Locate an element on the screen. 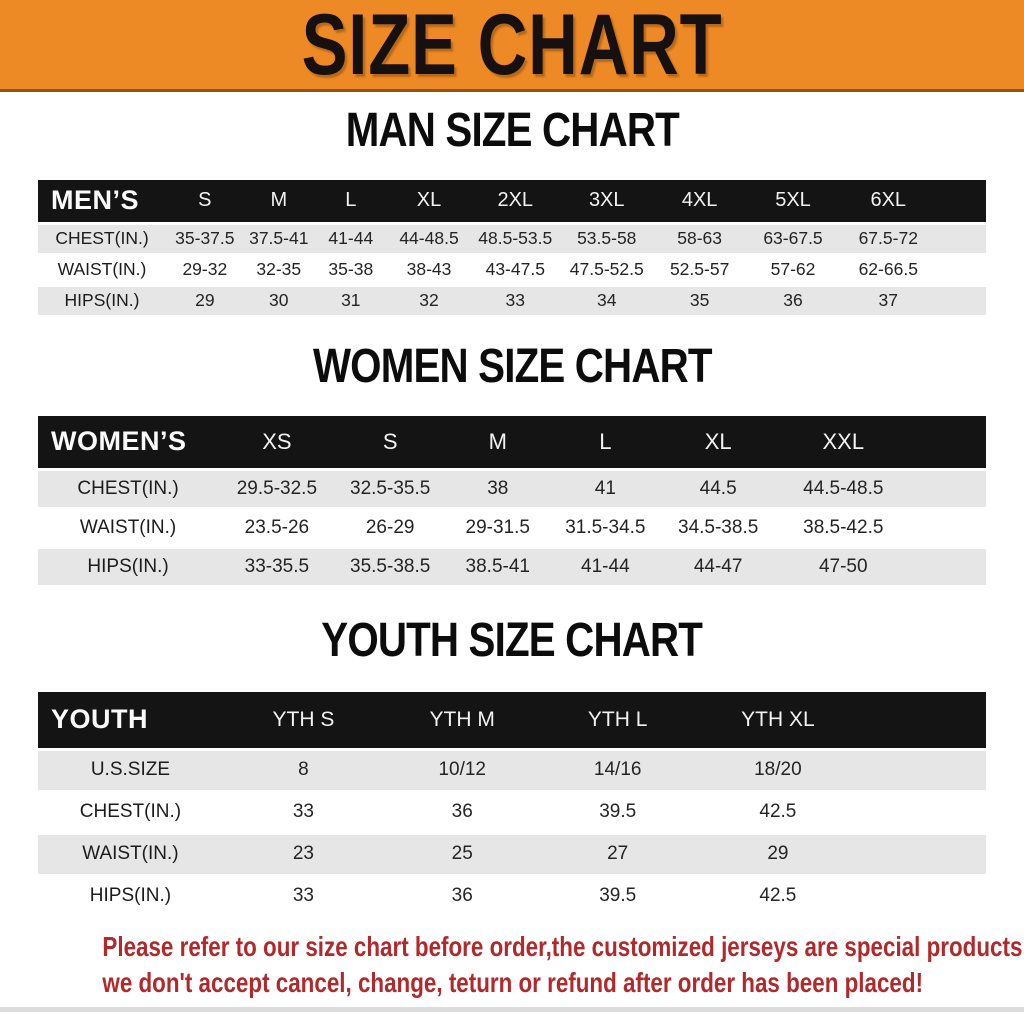 Image resolution: width=1024 pixels, height=1019 pixels. size-cell: 29-32 is located at coordinates (205, 269).